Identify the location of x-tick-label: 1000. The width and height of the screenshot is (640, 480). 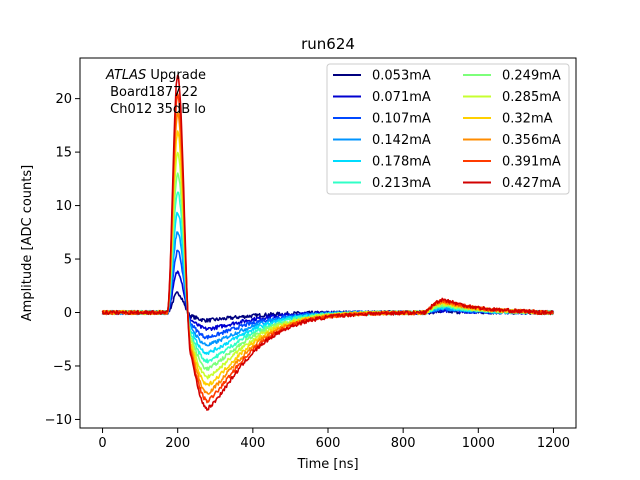
(478, 443).